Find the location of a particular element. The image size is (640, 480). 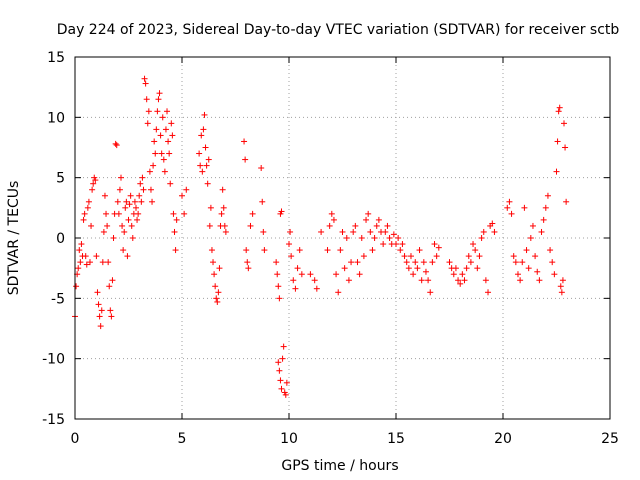

x-tick-label: 20 is located at coordinates (503, 439).